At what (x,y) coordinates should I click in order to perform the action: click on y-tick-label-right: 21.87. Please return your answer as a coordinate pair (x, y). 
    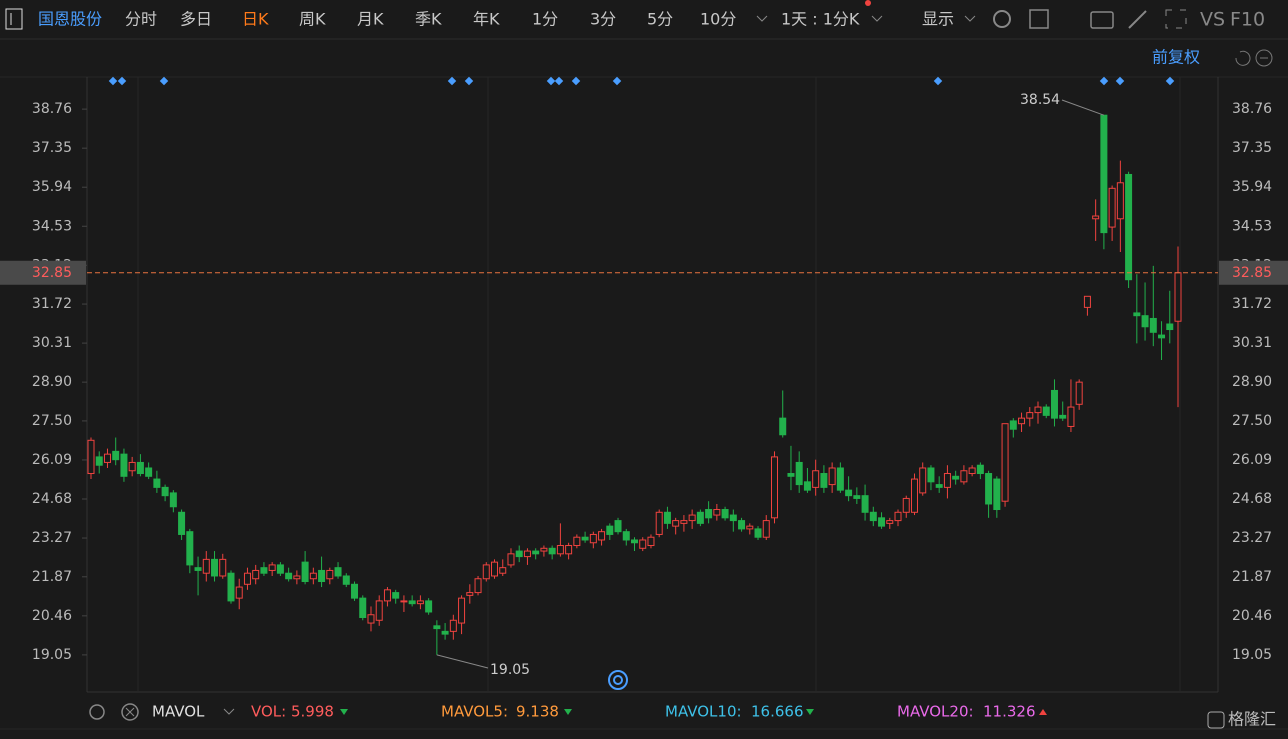
    Looking at the image, I should click on (1252, 577).